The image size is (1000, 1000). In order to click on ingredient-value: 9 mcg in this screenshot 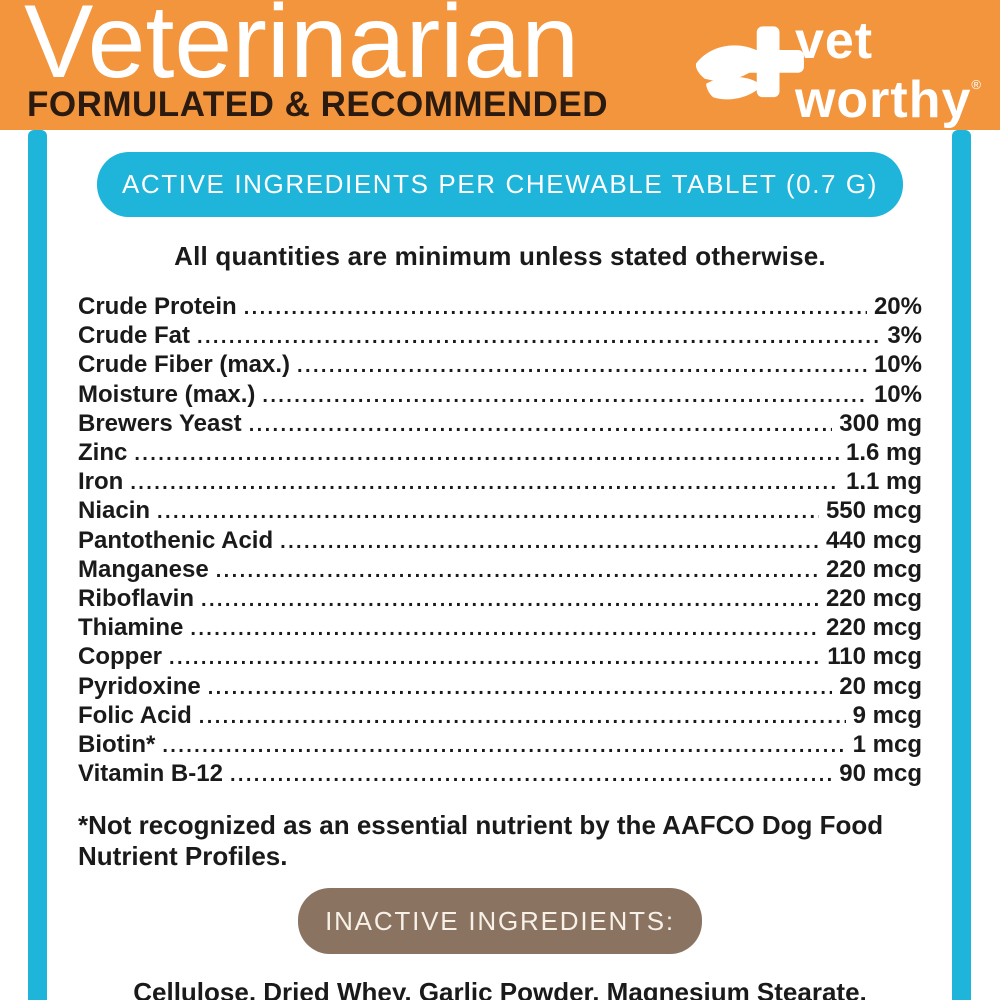, I will do `click(887, 715)`.